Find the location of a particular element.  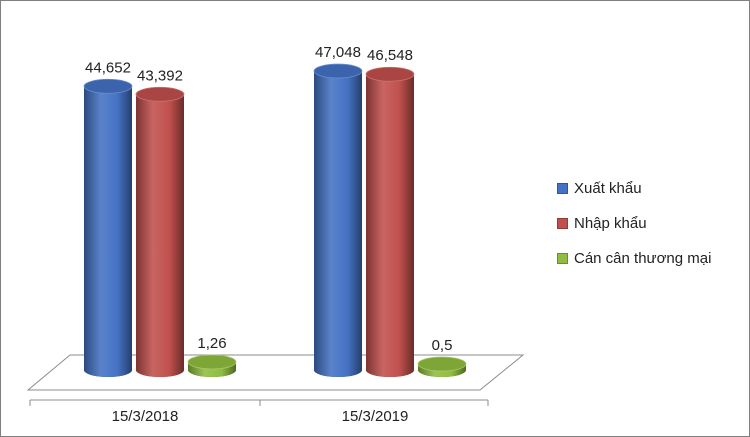

legend-item-trade-balance: Cán cân thương mại is located at coordinates (634, 258).